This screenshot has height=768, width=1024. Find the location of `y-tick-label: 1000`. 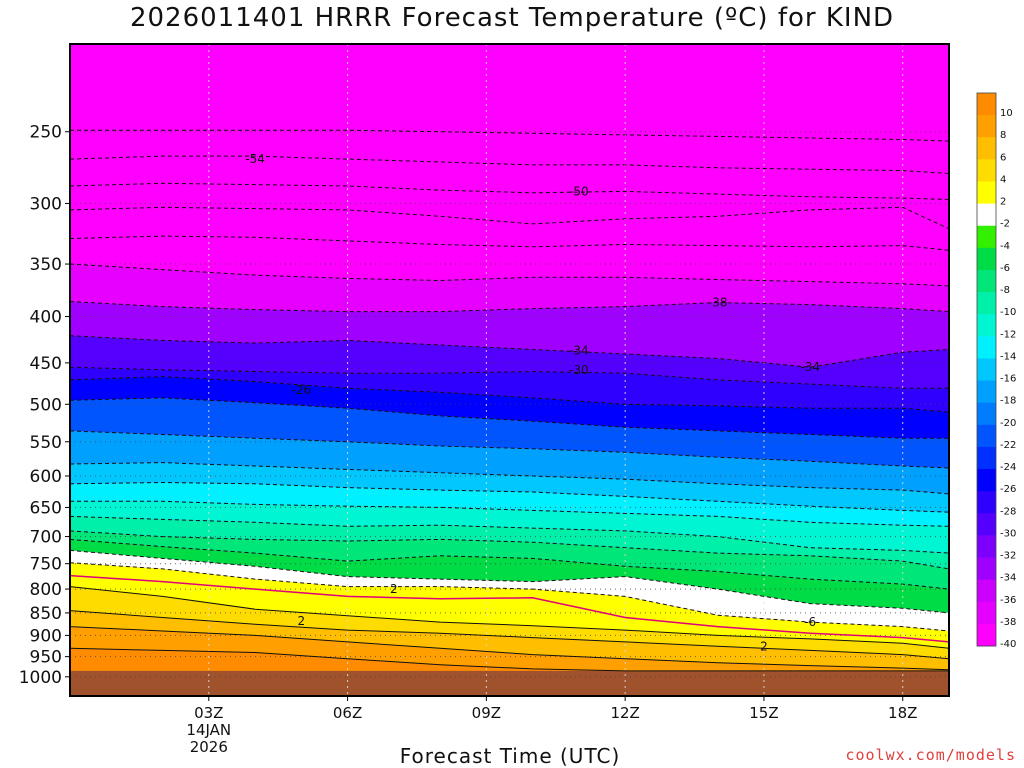

y-tick-label: 1000 is located at coordinates (40, 678).